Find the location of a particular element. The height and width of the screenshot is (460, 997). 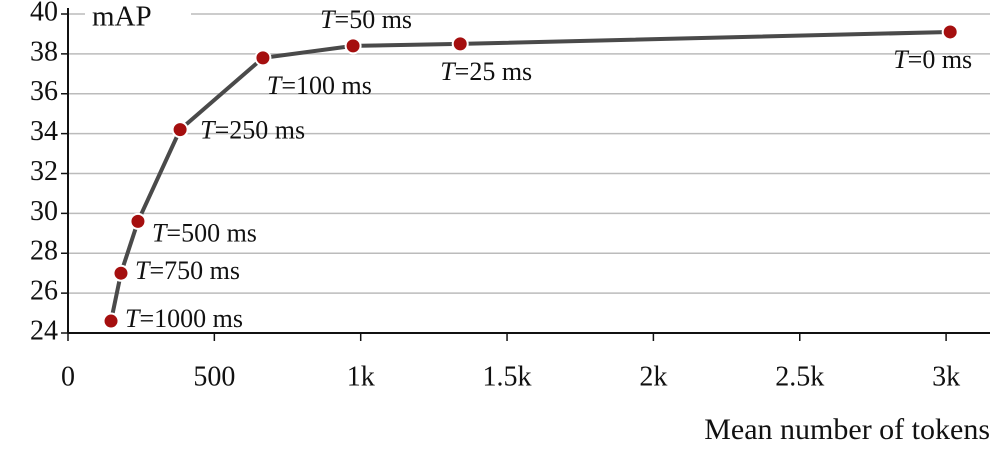

point-label: T=100 ms is located at coordinates (319, 85).